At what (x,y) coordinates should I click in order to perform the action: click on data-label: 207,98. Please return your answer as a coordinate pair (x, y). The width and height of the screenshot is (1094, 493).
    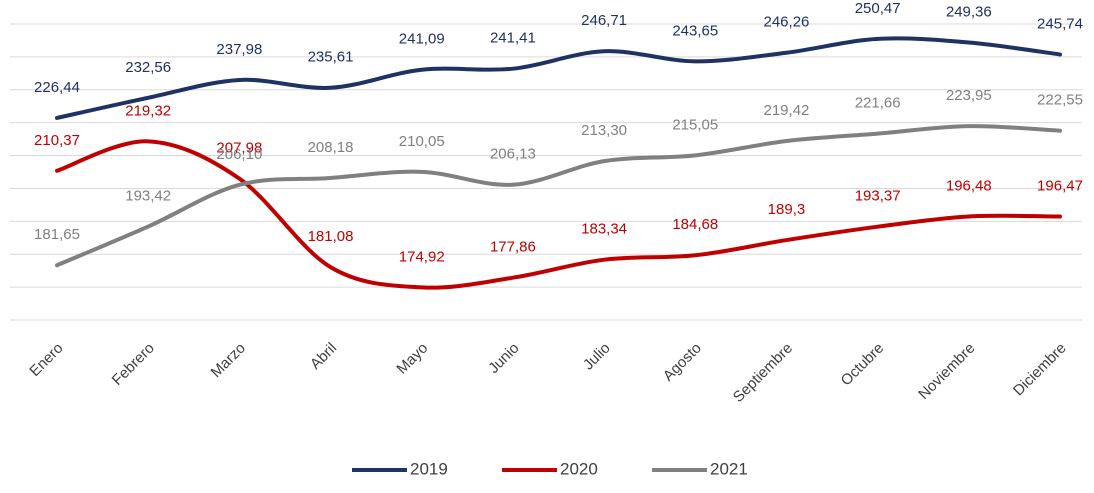
    Looking at the image, I should click on (239, 148).